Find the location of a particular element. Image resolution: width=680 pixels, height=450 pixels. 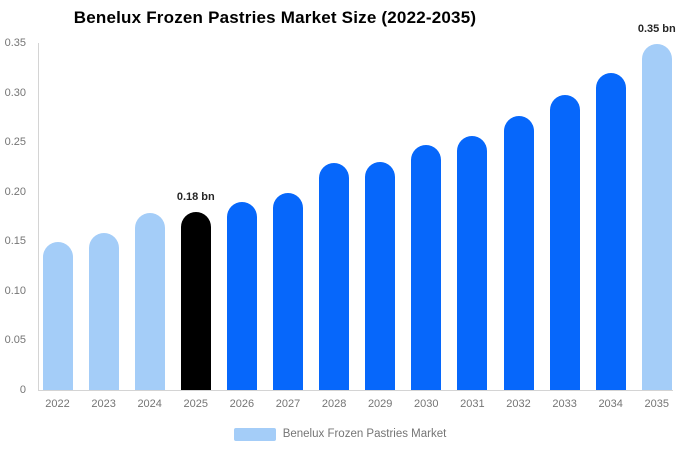

legend-swatch is located at coordinates (254, 434).